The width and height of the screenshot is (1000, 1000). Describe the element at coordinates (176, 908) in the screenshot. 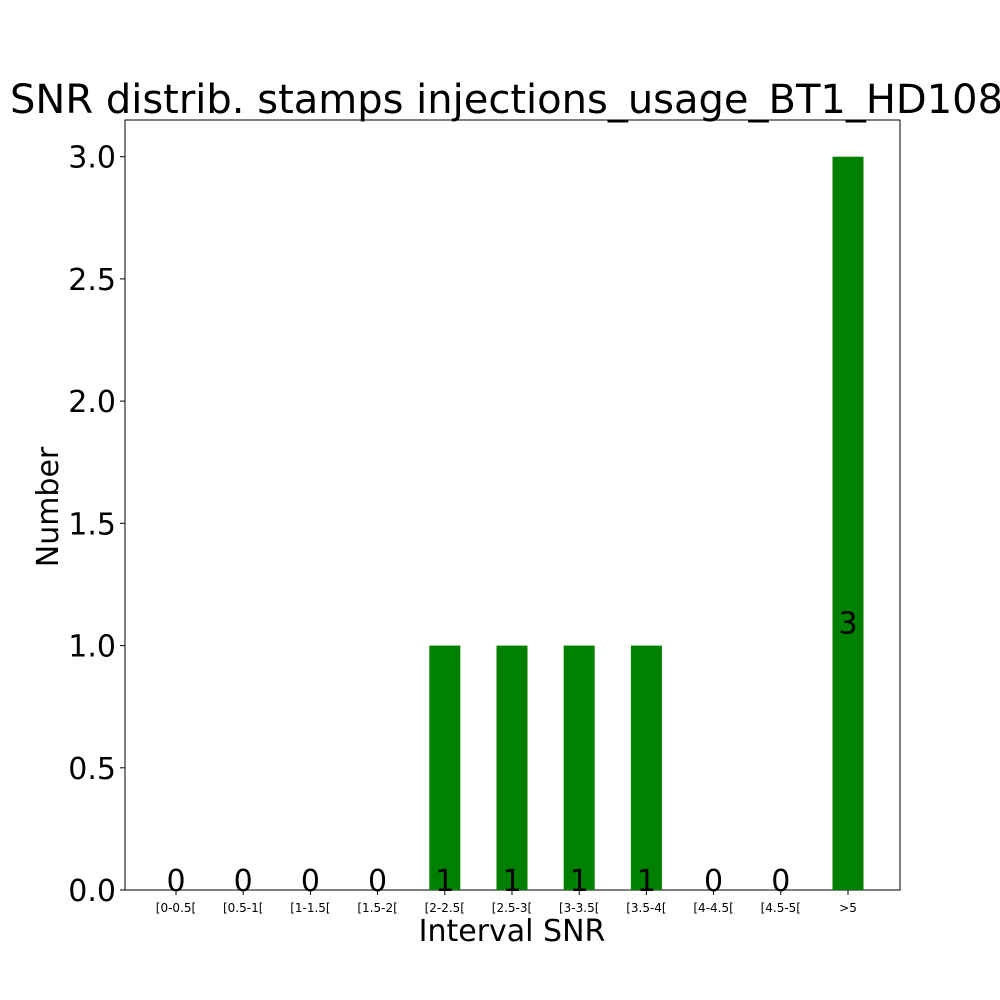

I see `x-tick-label: [0-0.5[` at that location.